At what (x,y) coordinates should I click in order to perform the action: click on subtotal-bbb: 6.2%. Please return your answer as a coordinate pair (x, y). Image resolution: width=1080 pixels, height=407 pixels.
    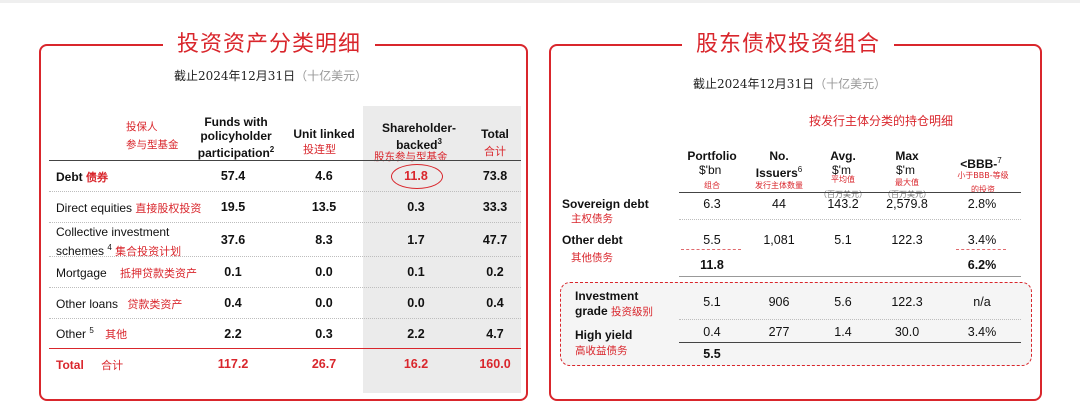
    Looking at the image, I should click on (982, 265).